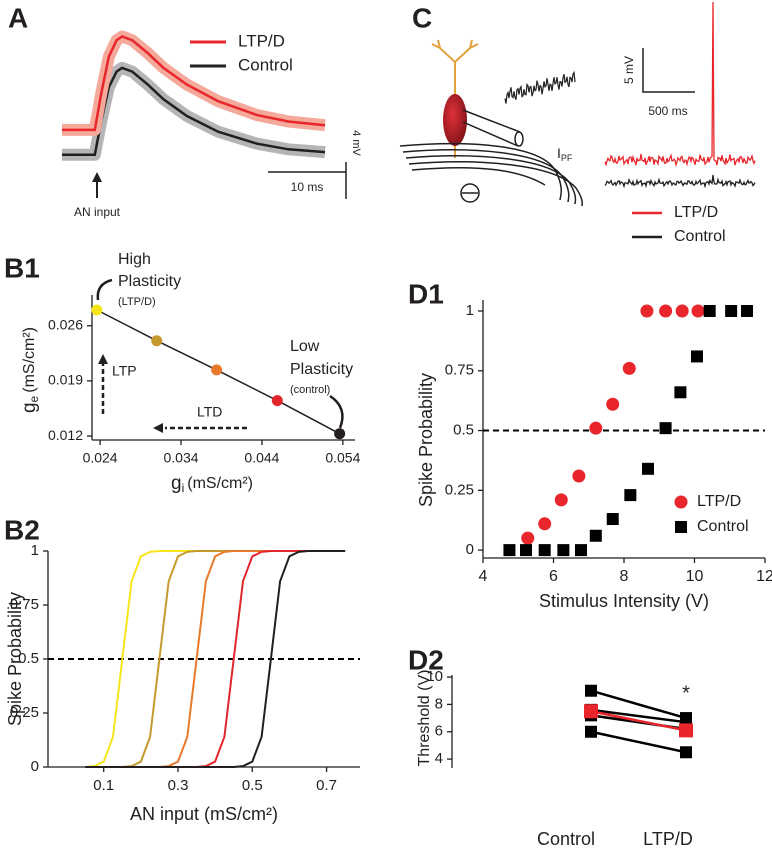 The width and height of the screenshot is (772, 853). What do you see at coordinates (686, 693) in the screenshot?
I see `significance: *` at bounding box center [686, 693].